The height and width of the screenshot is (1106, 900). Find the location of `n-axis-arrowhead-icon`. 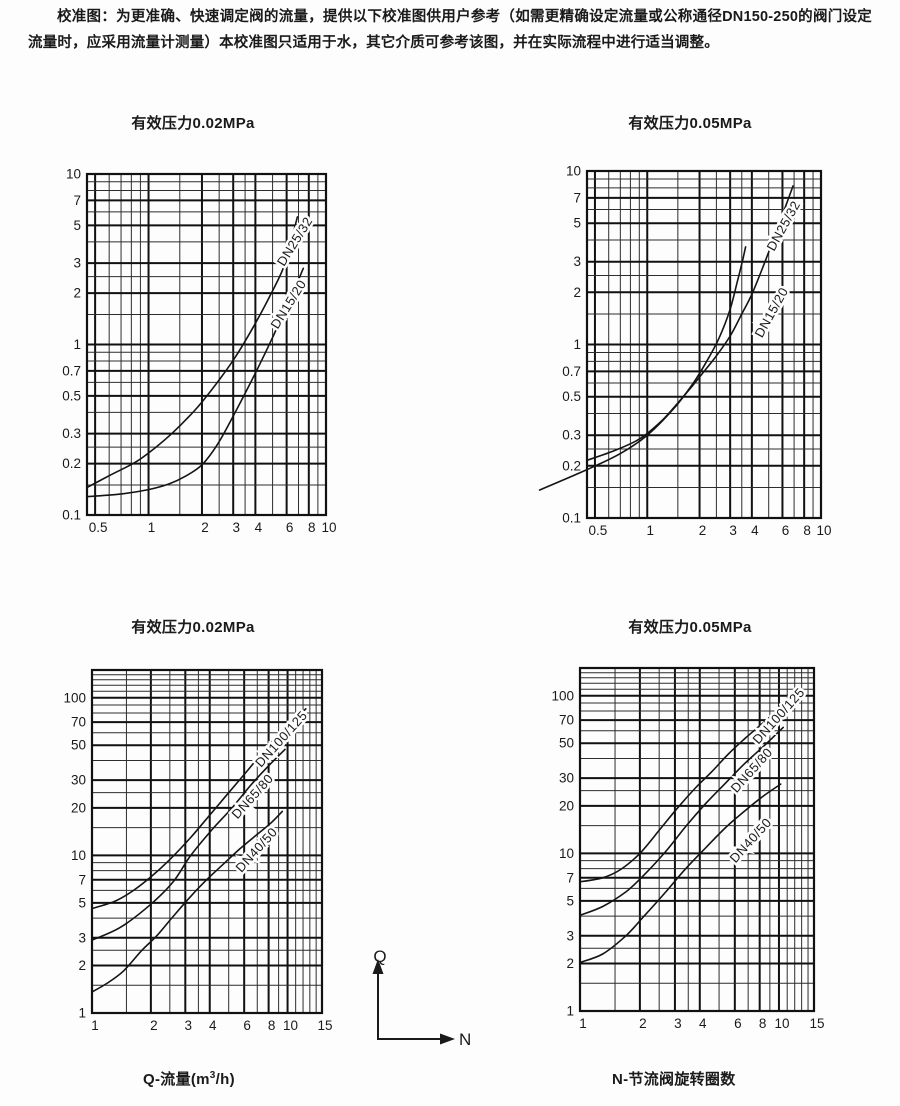

n-axis-arrowhead-icon is located at coordinates (447, 1039).